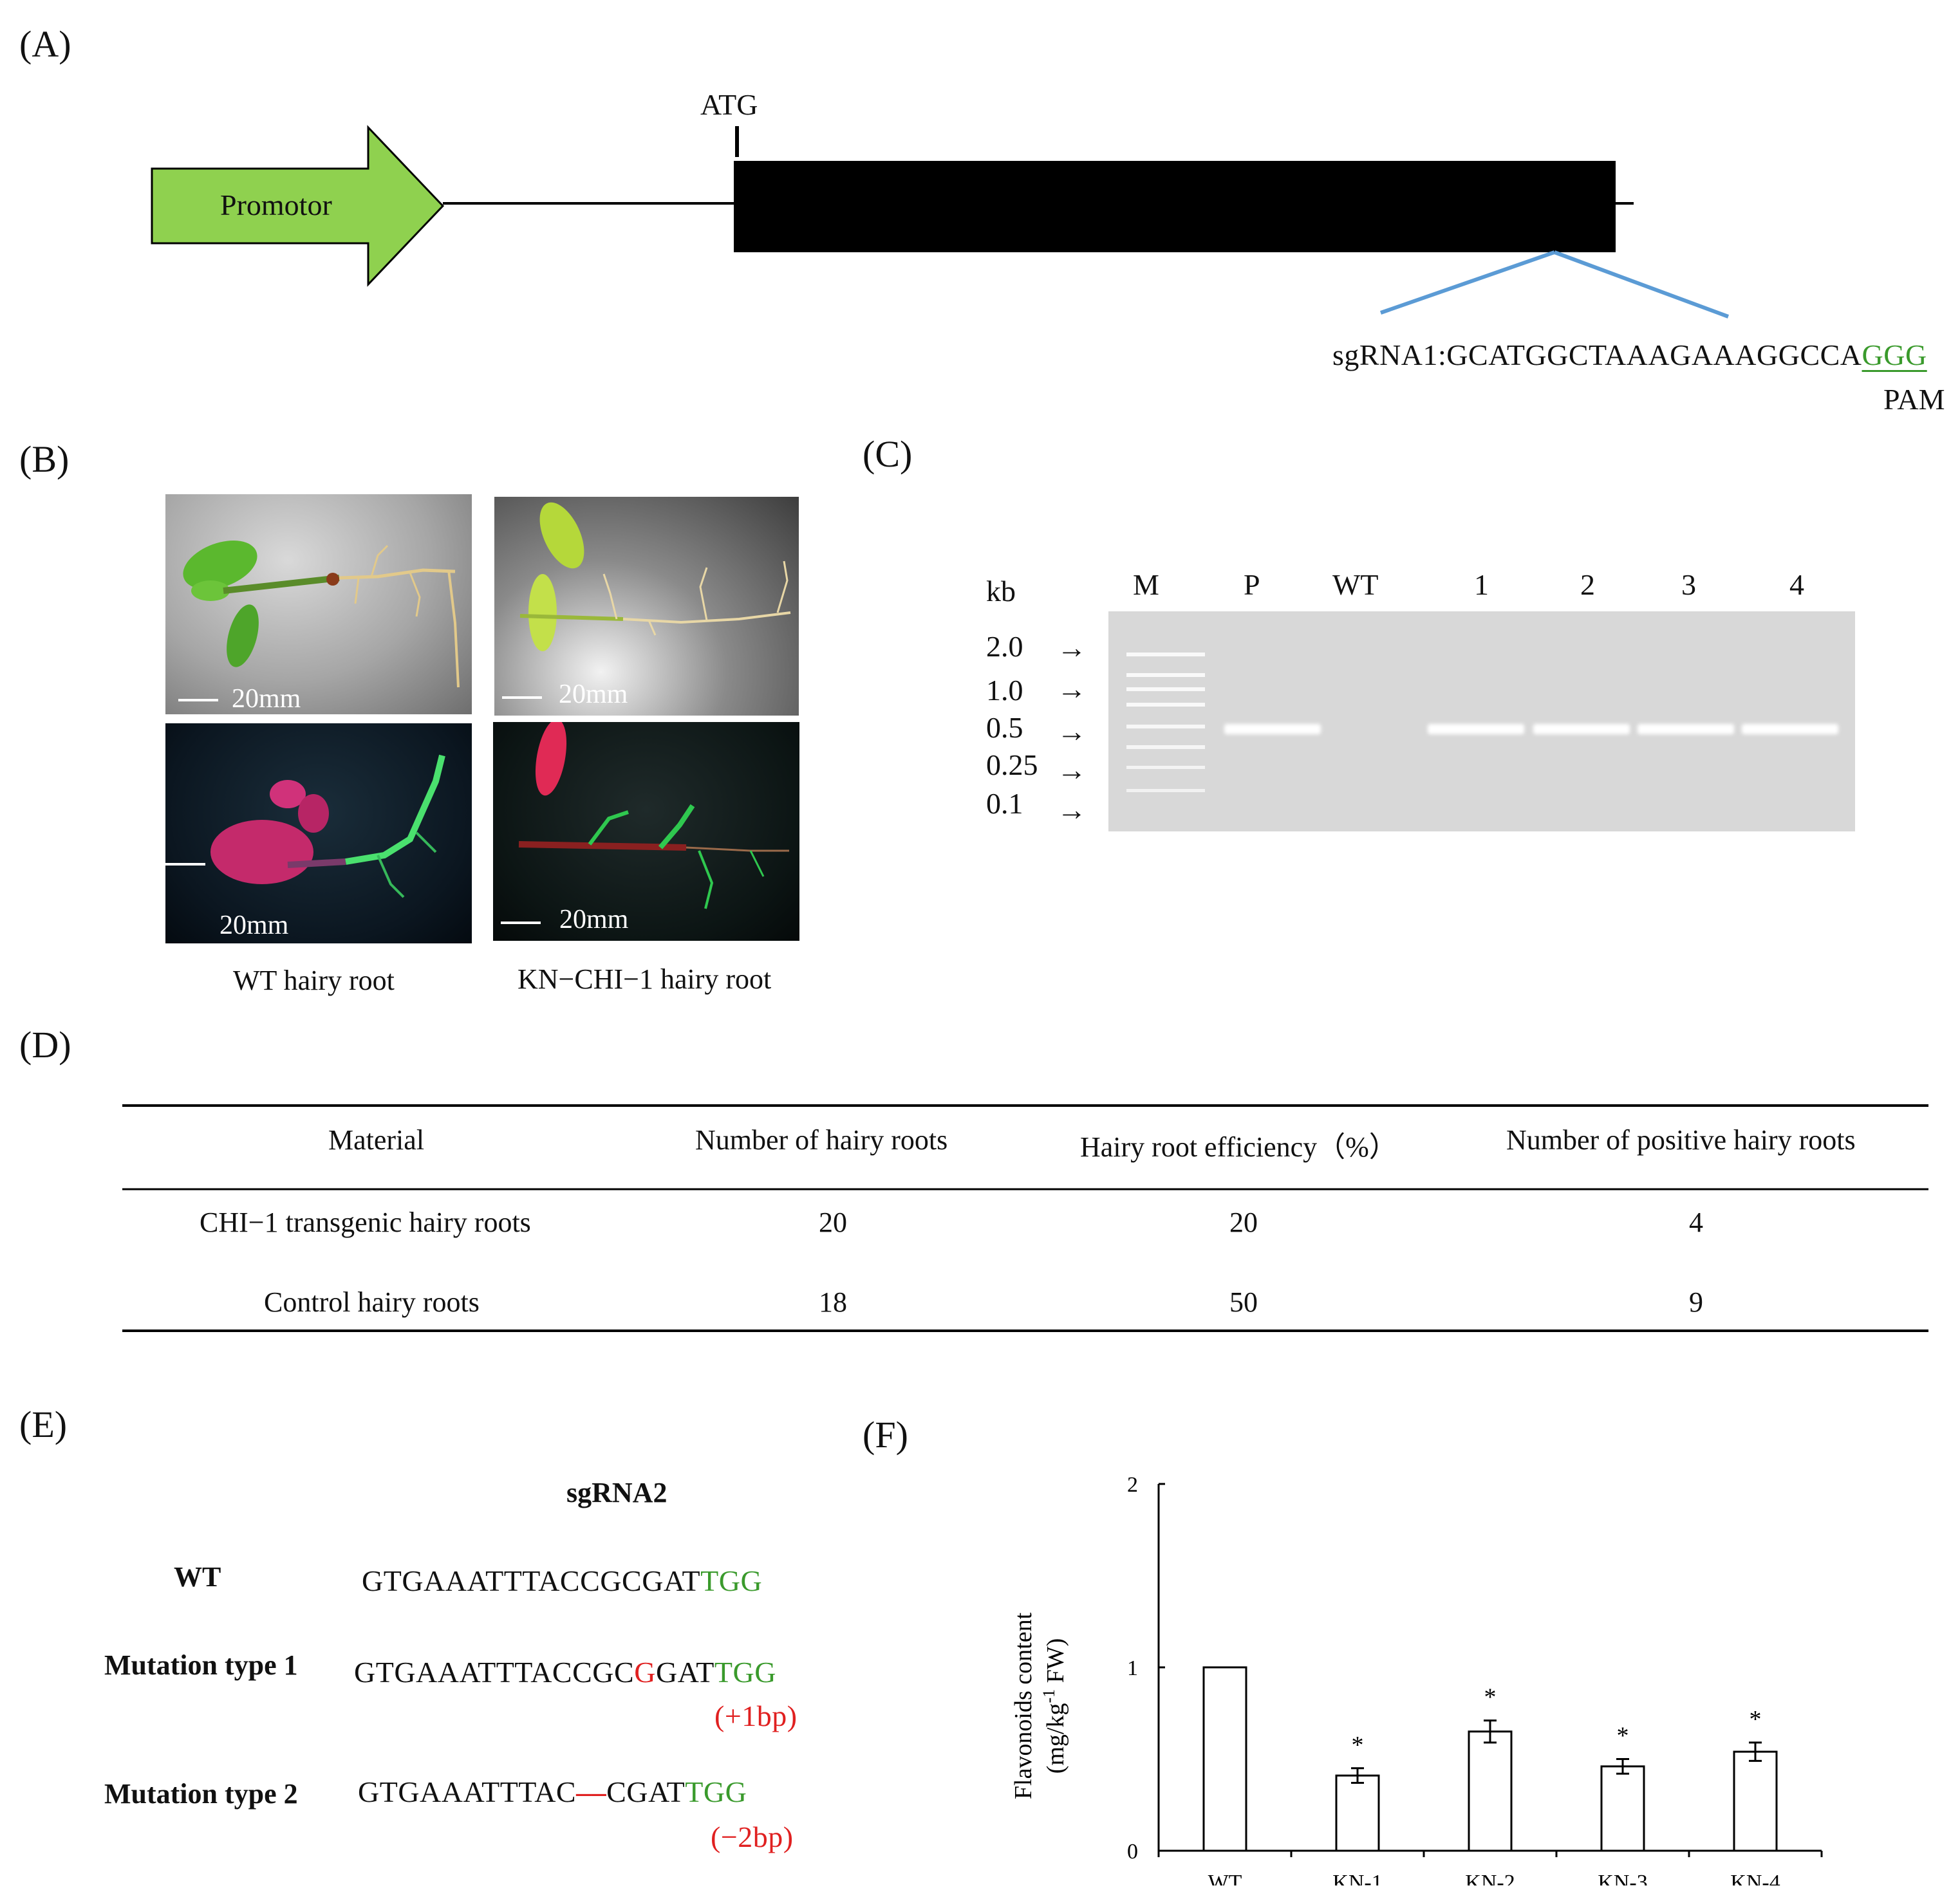  What do you see at coordinates (45, 44) in the screenshot?
I see `panel-label-a: (A)` at bounding box center [45, 44].